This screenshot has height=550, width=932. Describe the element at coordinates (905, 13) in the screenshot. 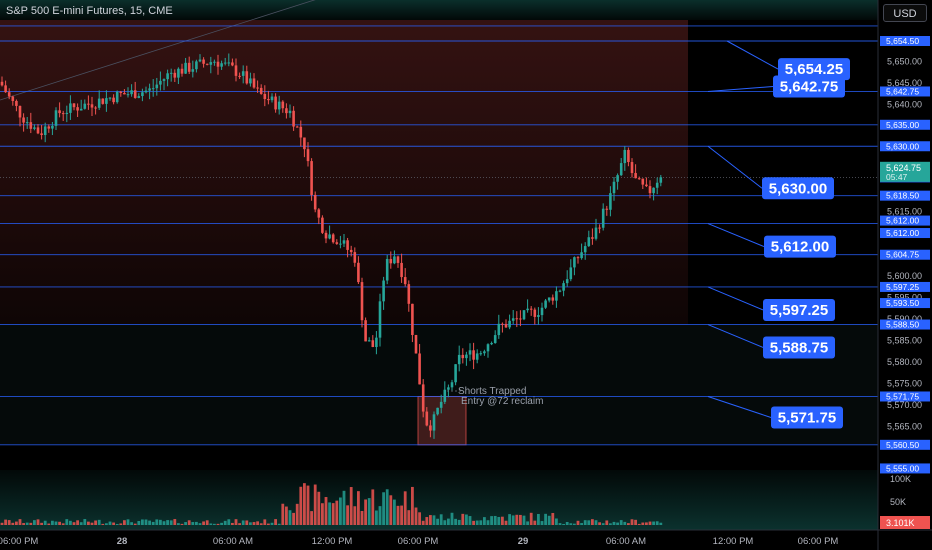

I see `currency-button: USD` at that location.